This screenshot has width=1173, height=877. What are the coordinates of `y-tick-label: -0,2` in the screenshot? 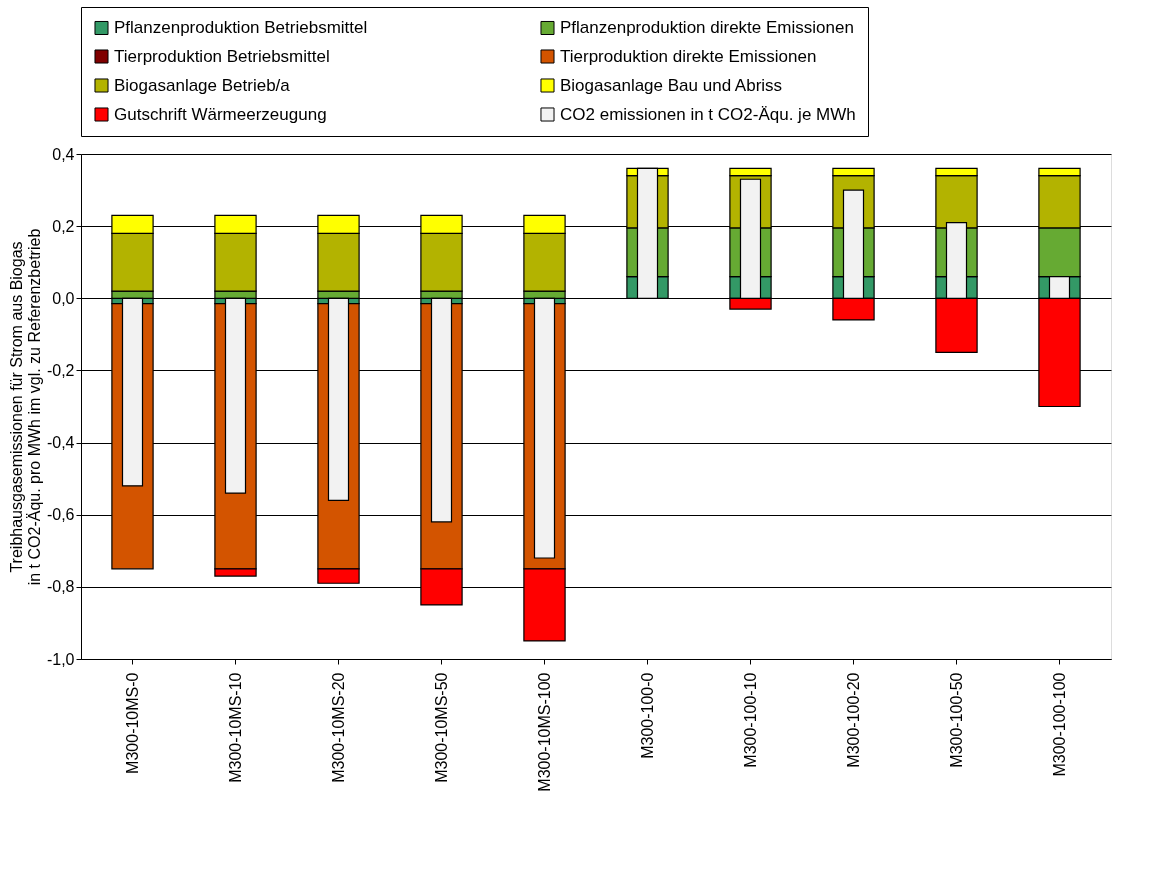 It's located at (60, 370).